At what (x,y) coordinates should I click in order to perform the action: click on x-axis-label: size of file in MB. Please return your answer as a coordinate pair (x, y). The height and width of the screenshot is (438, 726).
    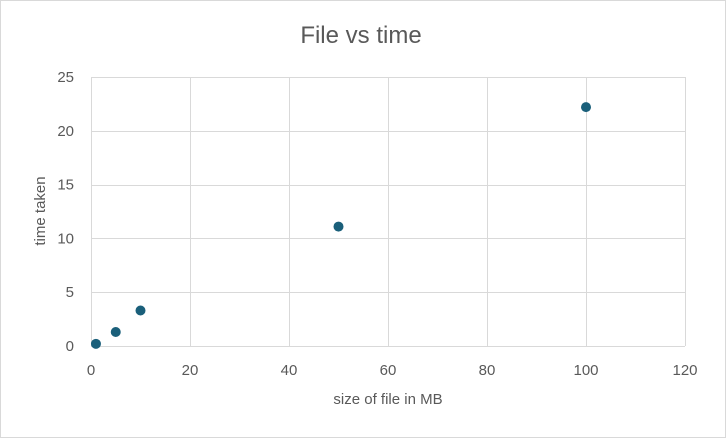
    Looking at the image, I should click on (387, 399).